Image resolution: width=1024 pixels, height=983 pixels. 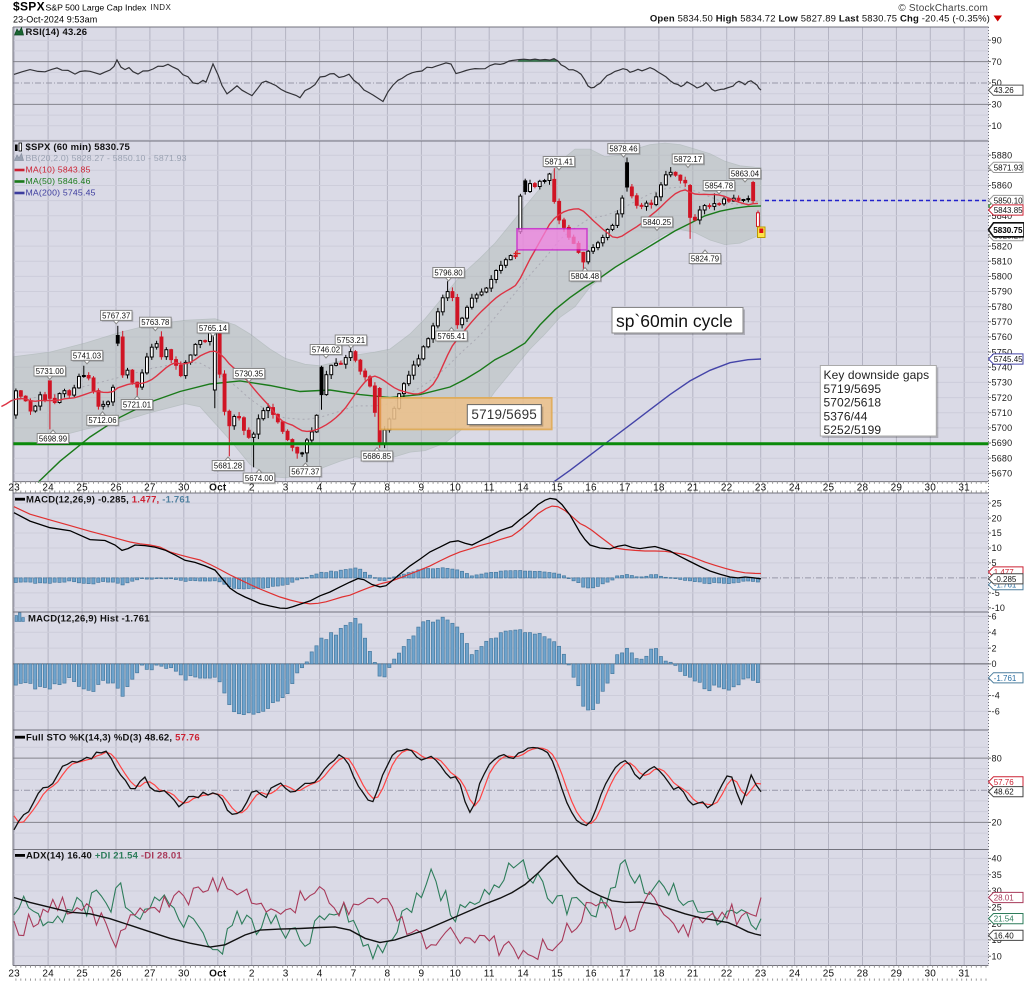 What do you see at coordinates (58, 170) in the screenshot?
I see `svg-text: MA(10) 5843.85` at bounding box center [58, 170].